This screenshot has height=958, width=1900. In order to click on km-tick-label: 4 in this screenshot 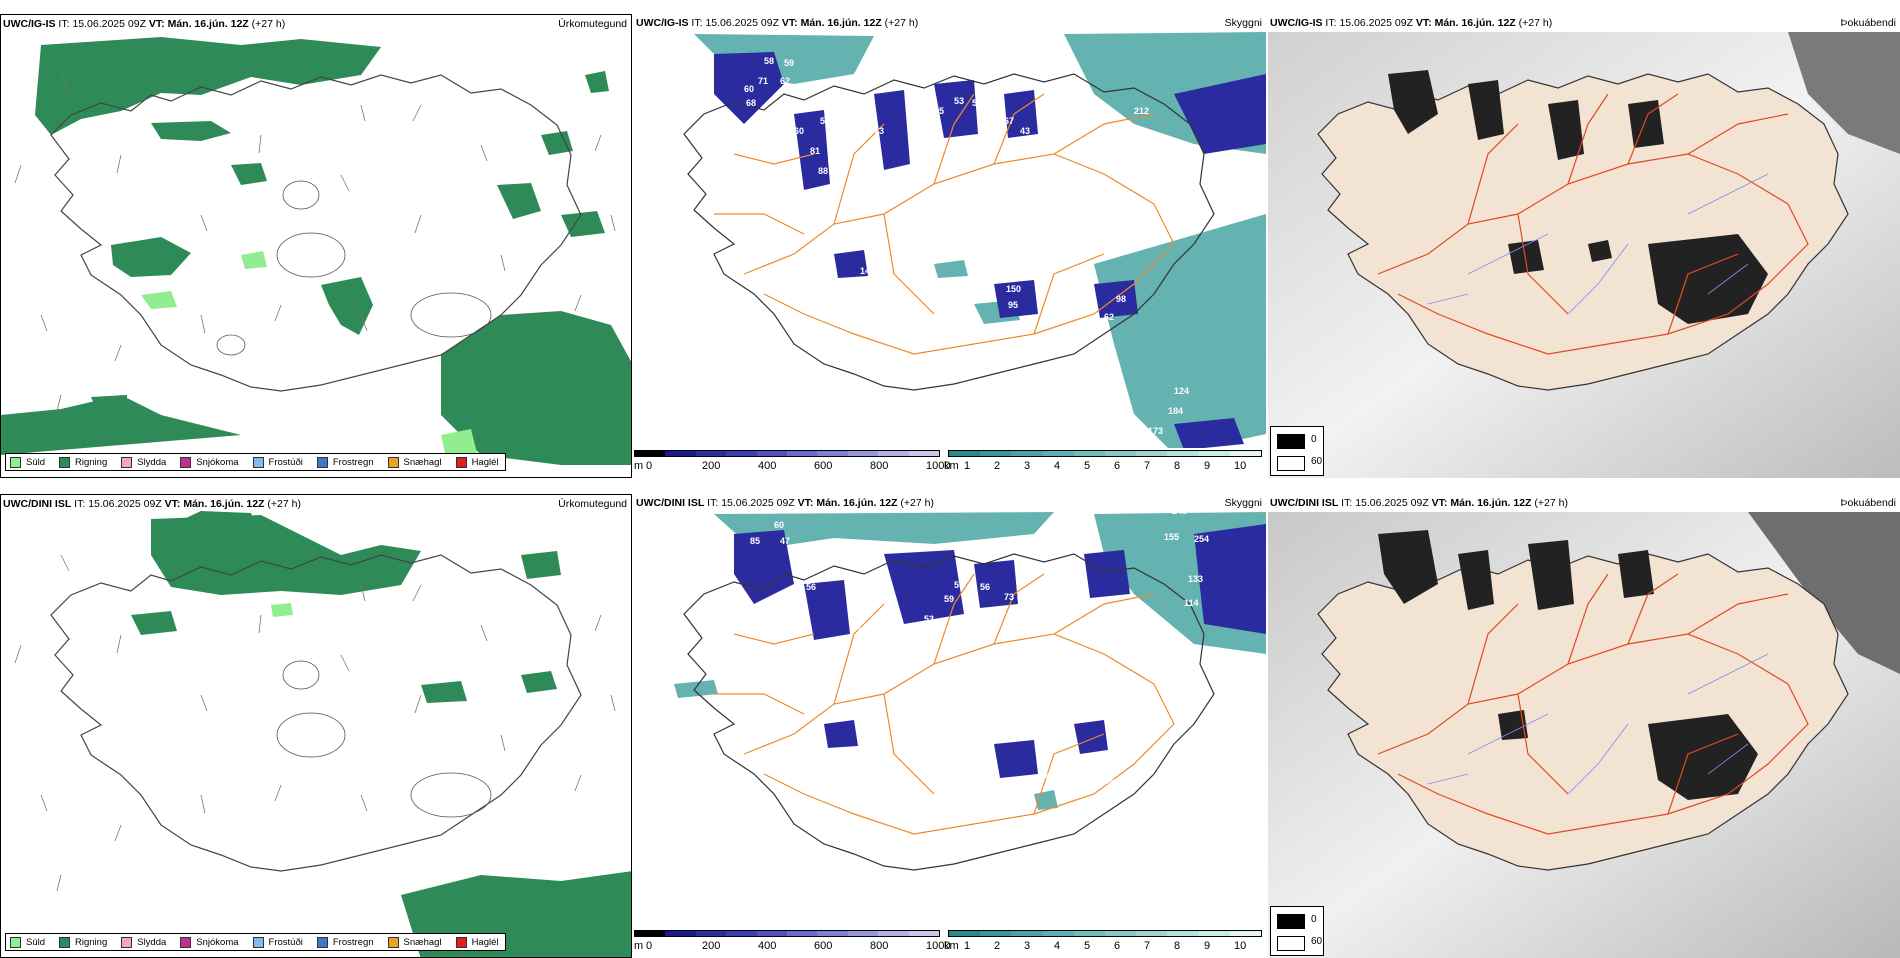, I will do `click(1057, 466)`.